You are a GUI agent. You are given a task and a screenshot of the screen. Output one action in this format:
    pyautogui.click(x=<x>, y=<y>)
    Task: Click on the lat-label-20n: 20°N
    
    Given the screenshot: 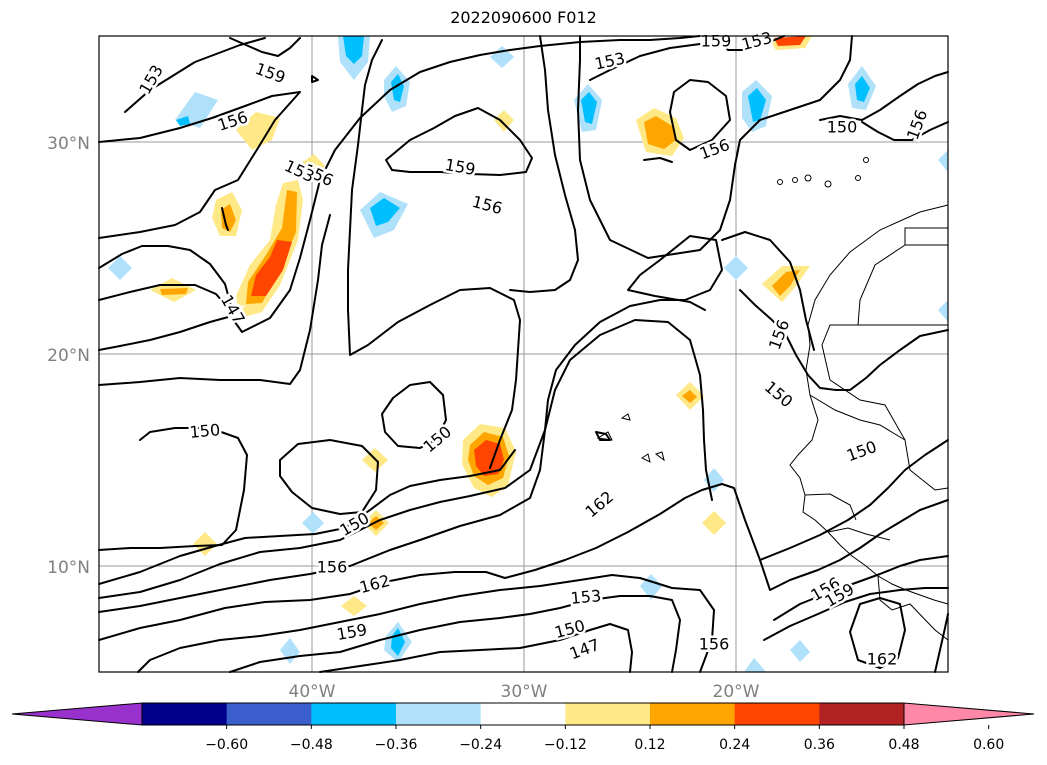 What is the action you would take?
    pyautogui.click(x=68, y=356)
    